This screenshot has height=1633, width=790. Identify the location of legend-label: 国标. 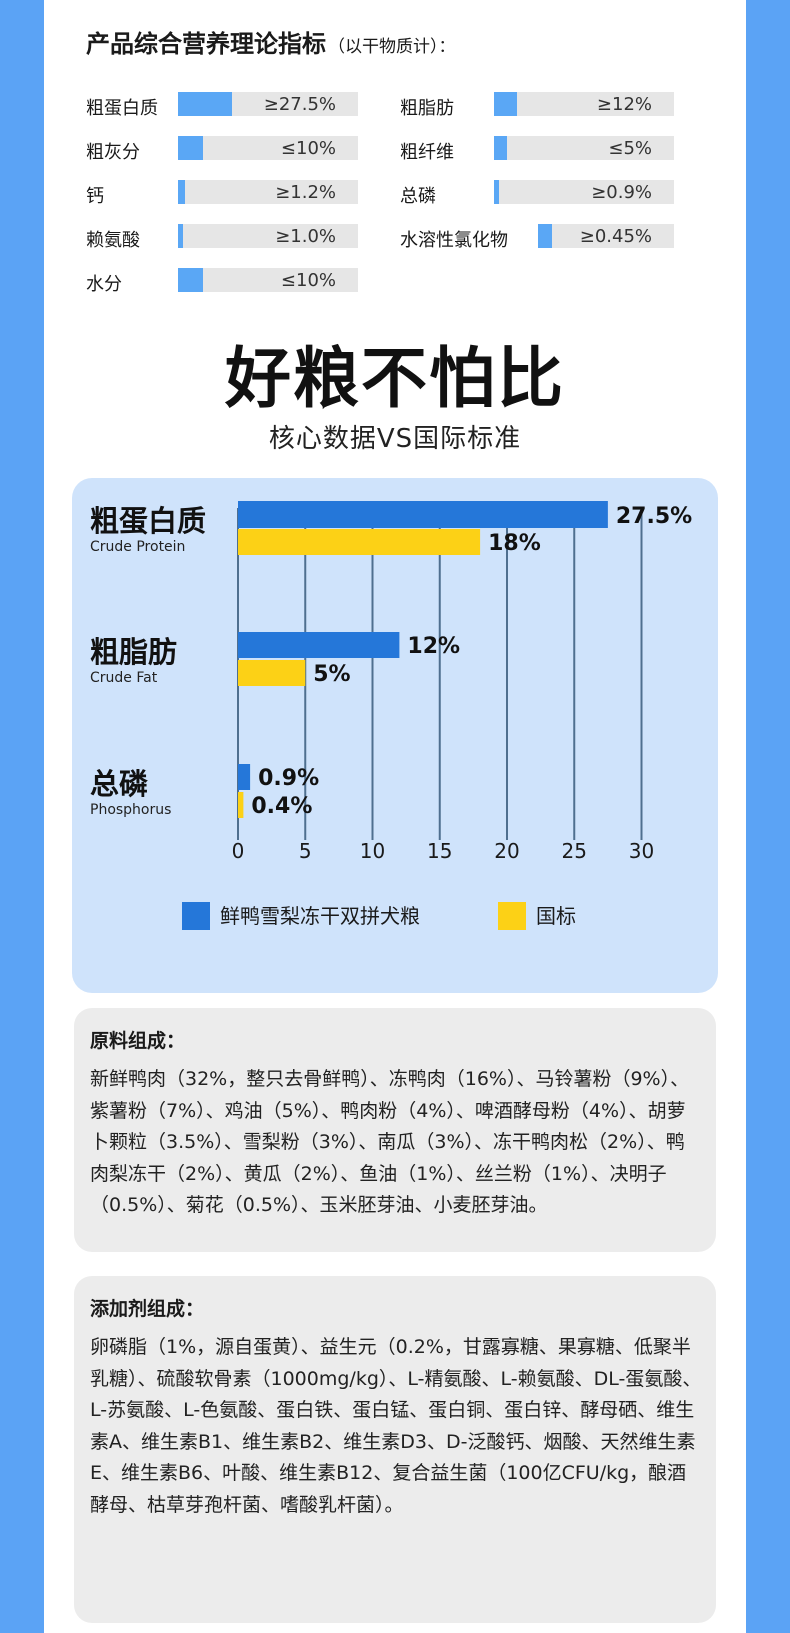
(556, 916).